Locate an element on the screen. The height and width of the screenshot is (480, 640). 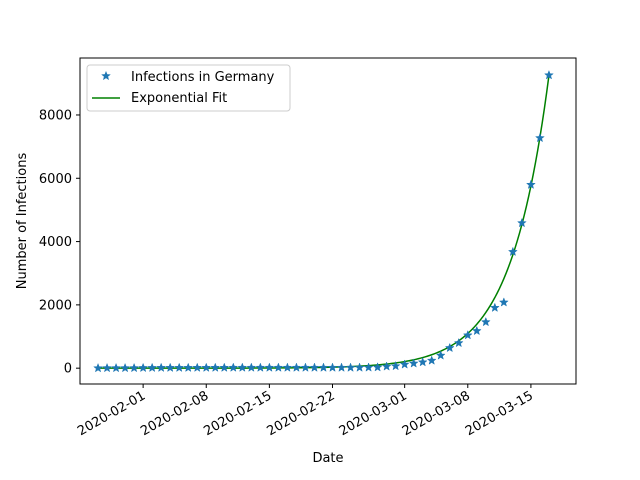
legend-marker-infections is located at coordinates (106, 75).